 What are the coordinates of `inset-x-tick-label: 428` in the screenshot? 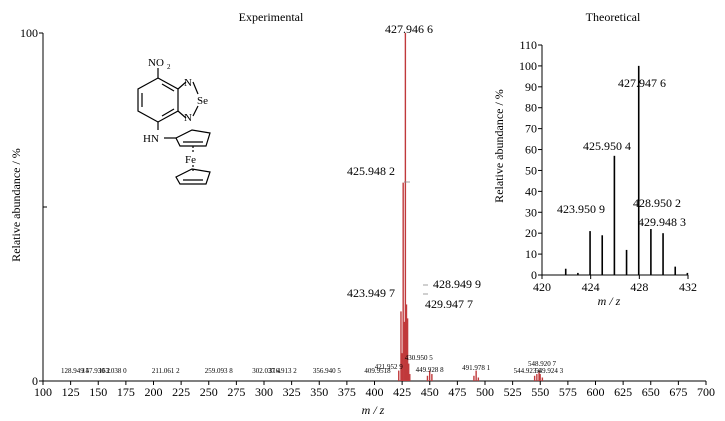 It's located at (639, 287).